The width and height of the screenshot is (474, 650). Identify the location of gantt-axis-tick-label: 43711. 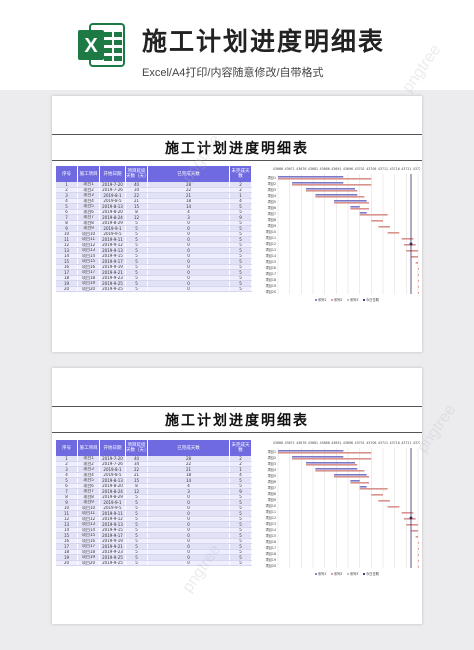
(383, 443).